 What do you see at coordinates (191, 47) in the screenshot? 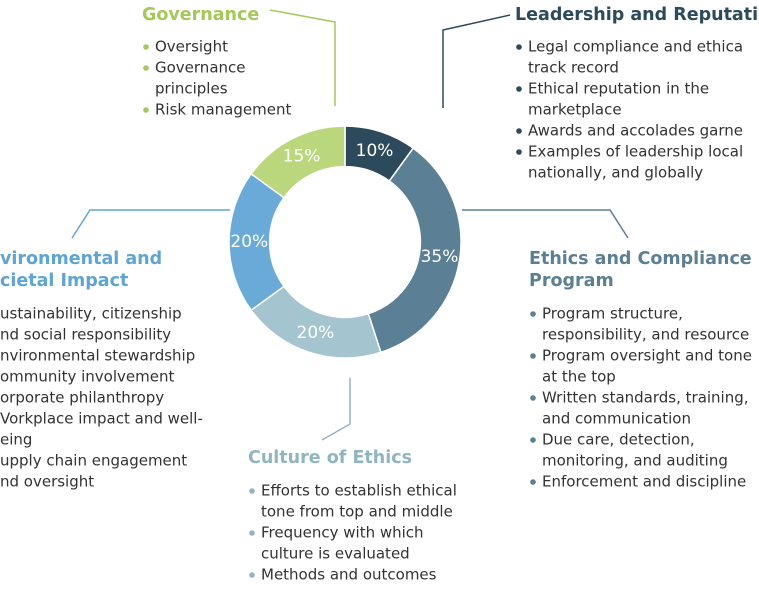
I see `bullet-text: Oversight` at bounding box center [191, 47].